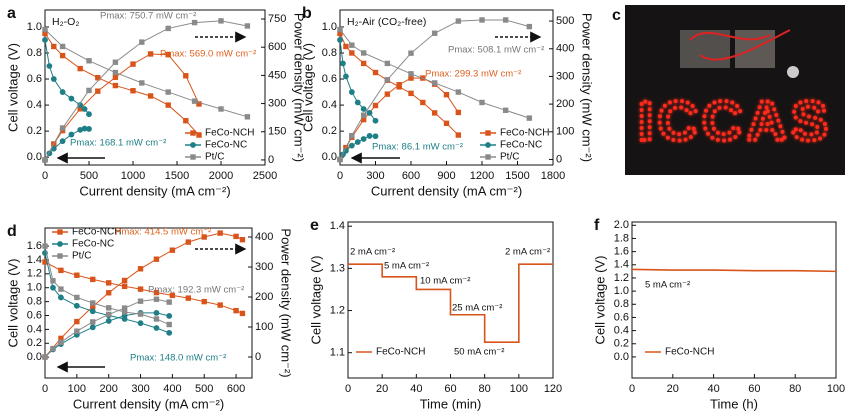 This screenshot has width=853, height=420. What do you see at coordinates (386, 22) in the screenshot?
I see `chart-title: H₂-Air (CO₂-free)` at bounding box center [386, 22].